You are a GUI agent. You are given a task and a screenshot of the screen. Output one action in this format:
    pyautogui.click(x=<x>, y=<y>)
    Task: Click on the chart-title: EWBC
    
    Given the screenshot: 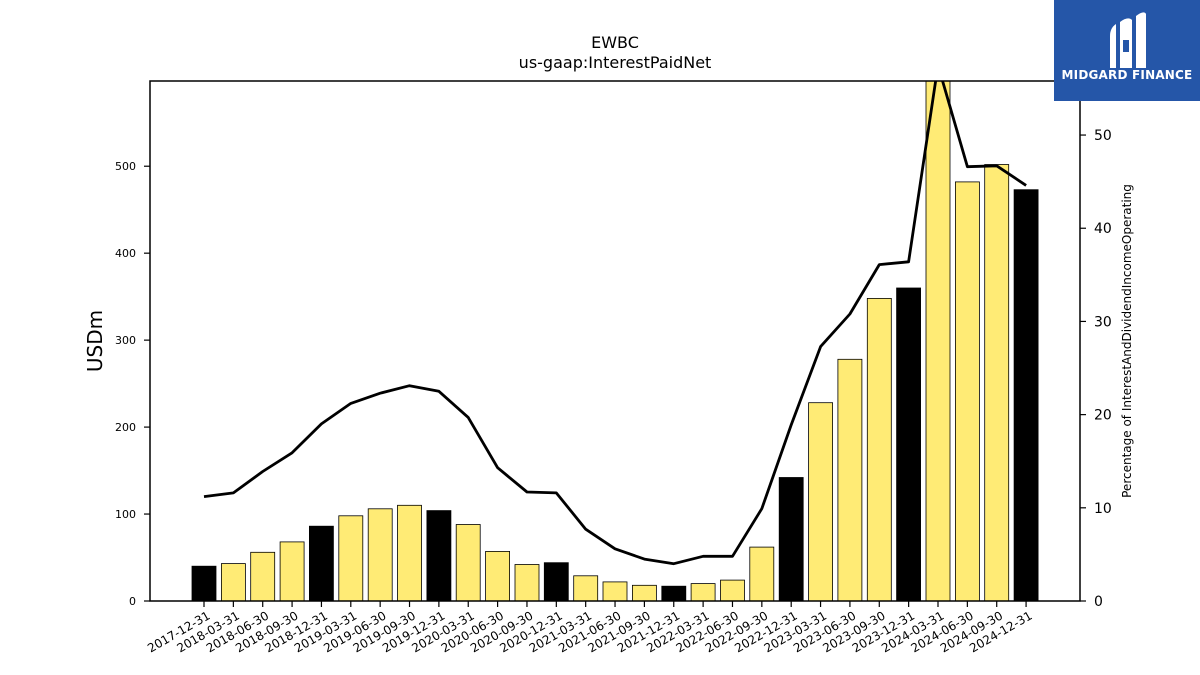 What is the action you would take?
    pyautogui.click(x=615, y=42)
    